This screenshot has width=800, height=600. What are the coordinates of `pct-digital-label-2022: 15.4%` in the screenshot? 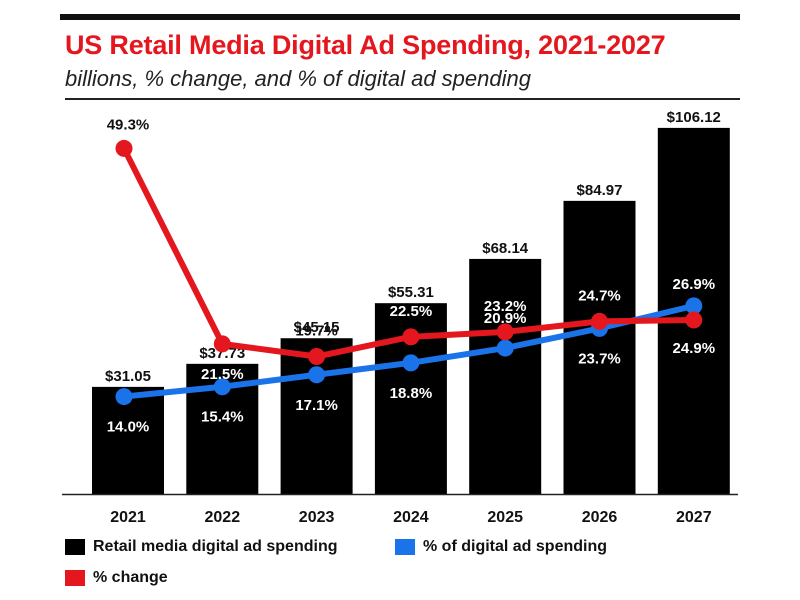 It's located at (222, 417).